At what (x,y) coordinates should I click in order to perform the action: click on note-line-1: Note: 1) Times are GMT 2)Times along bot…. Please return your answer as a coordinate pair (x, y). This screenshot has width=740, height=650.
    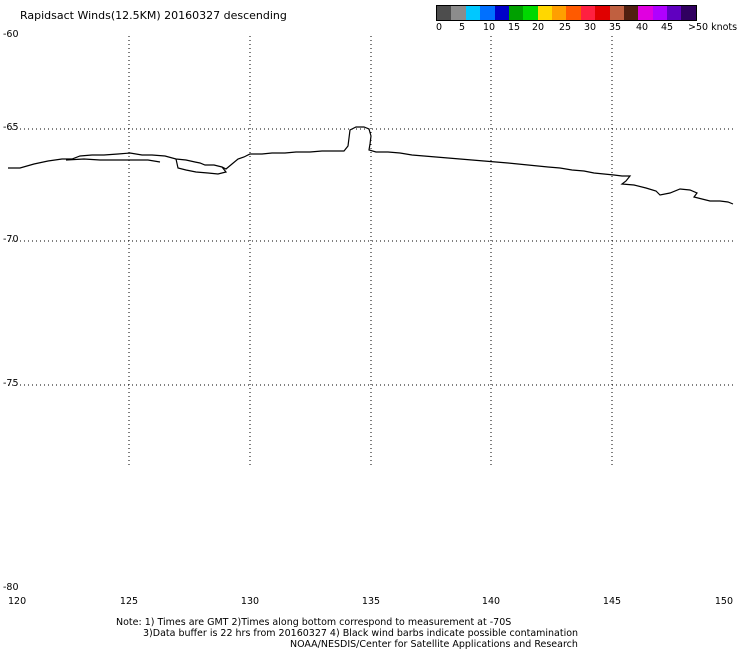
    Looking at the image, I should click on (314, 622).